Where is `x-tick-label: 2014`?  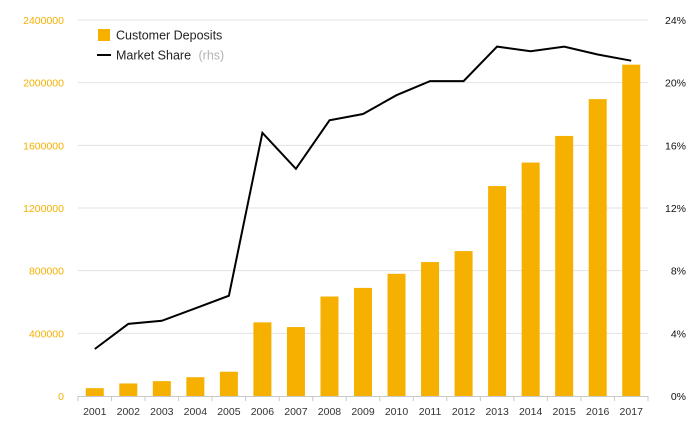 x-tick-label: 2014 is located at coordinates (531, 412).